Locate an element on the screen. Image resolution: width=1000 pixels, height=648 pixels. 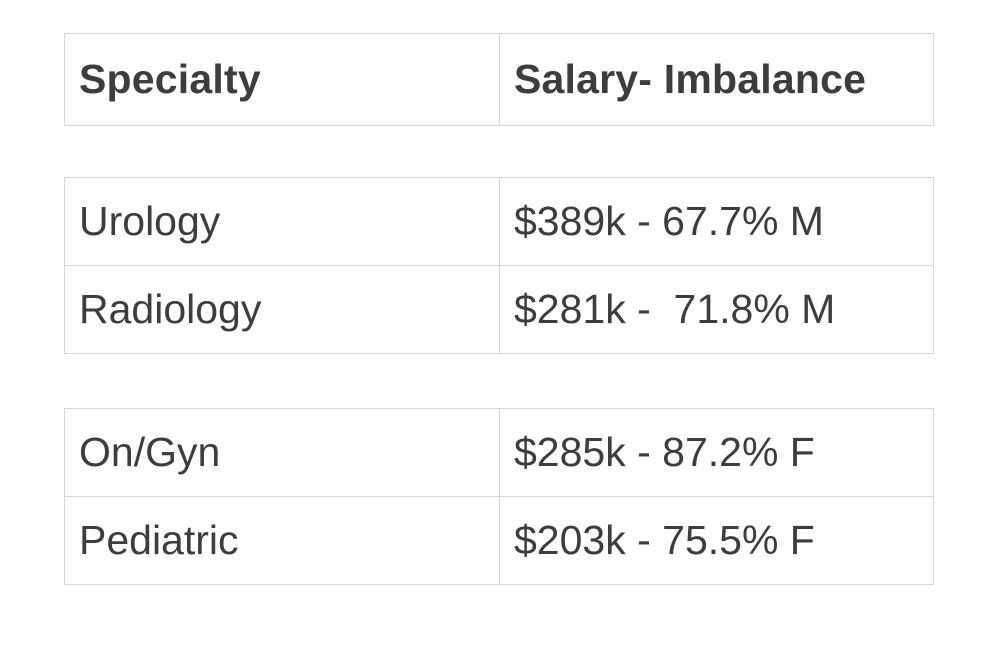
header-table: Specialty Salary- Imbalance is located at coordinates (499, 79).